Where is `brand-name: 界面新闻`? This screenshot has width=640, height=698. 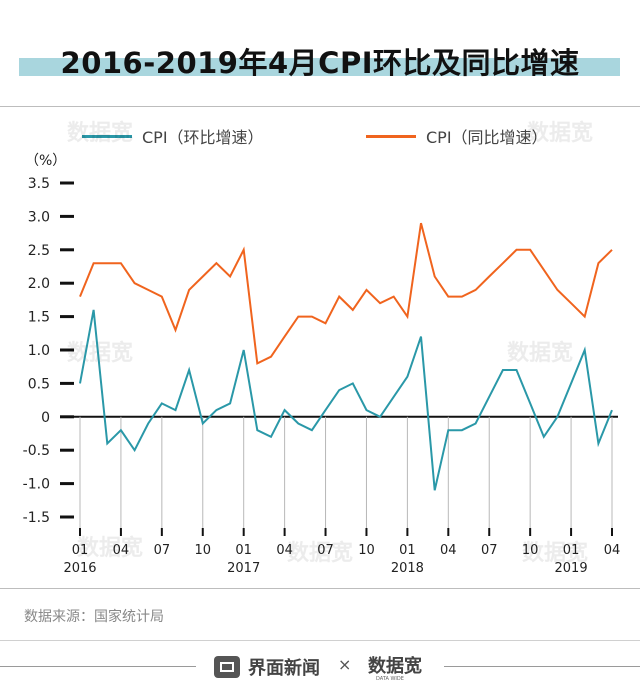 brand-name: 界面新闻 is located at coordinates (284, 668).